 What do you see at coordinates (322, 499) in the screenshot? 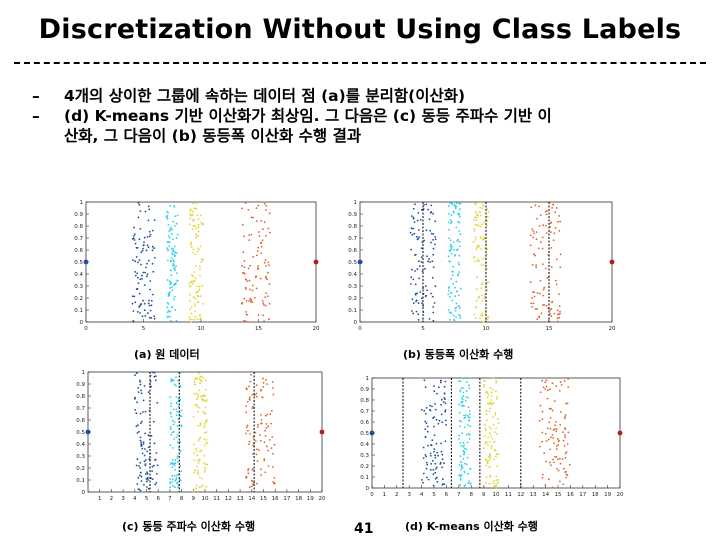
I see `x-tick-label: 20` at bounding box center [322, 499].